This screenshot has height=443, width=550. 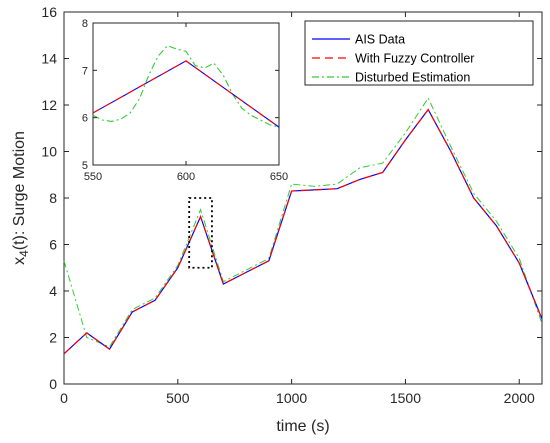 I want to click on inset-x-tick-label: 550, so click(x=93, y=177).